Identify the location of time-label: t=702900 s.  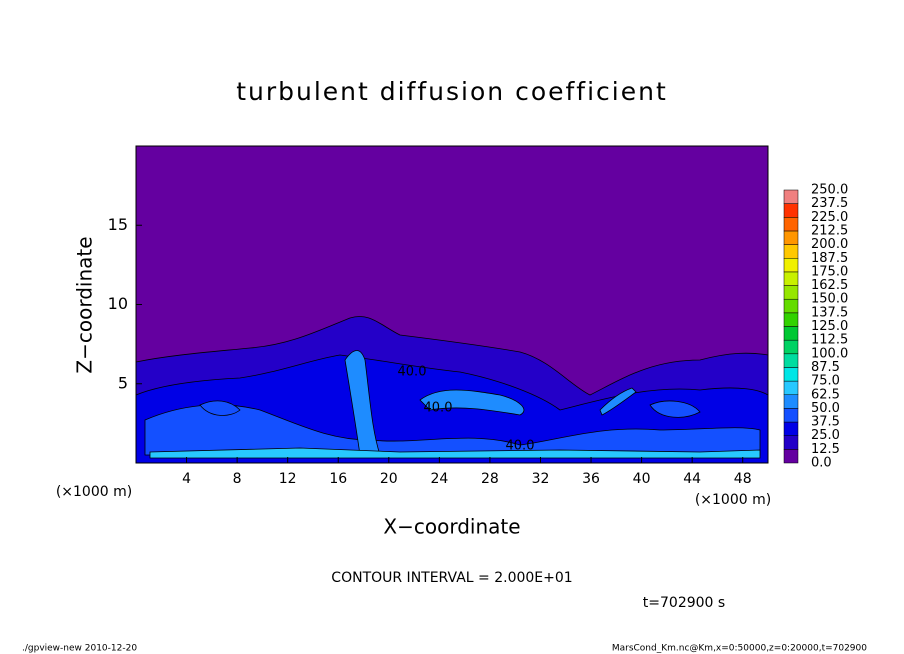
(684, 603).